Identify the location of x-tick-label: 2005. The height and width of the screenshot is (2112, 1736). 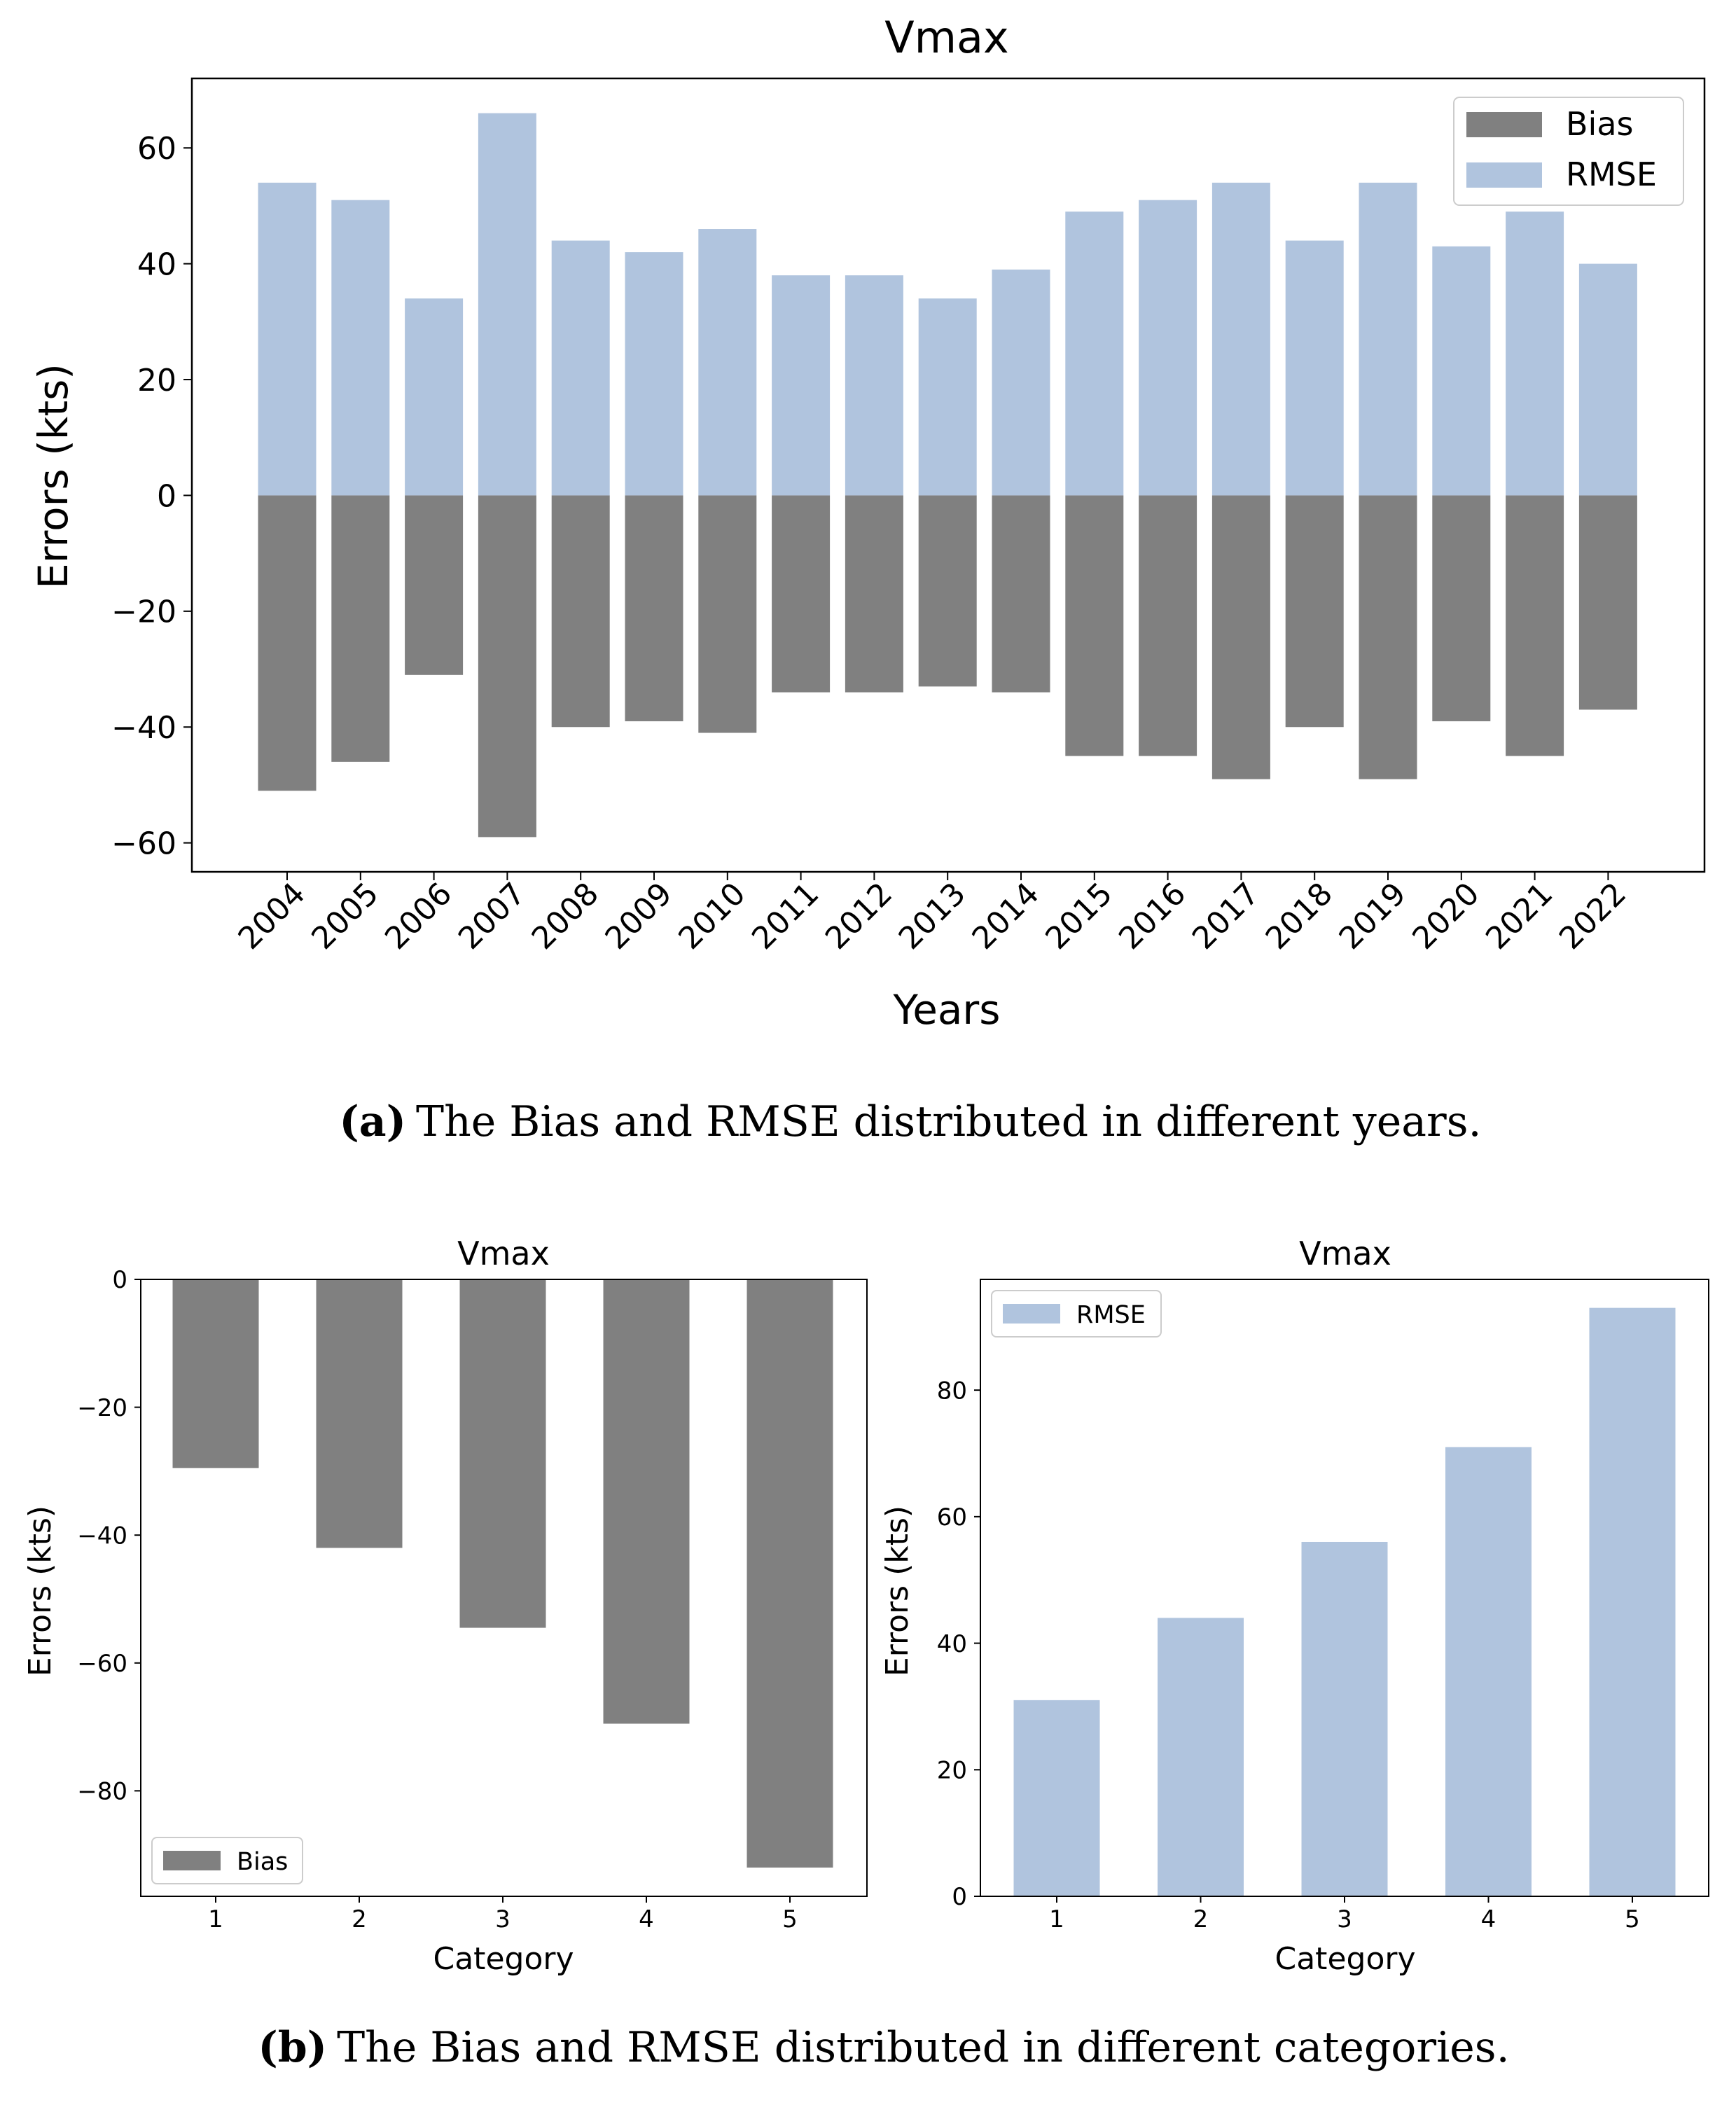
(345, 916).